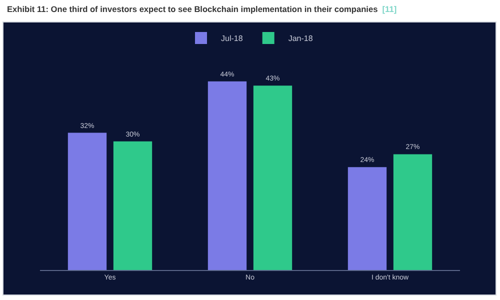  Describe the element at coordinates (192, 9) in the screenshot. I see `chart-title: Exhibit 11: One third of investors expect to see Blockchain implementation in their companies` at that location.